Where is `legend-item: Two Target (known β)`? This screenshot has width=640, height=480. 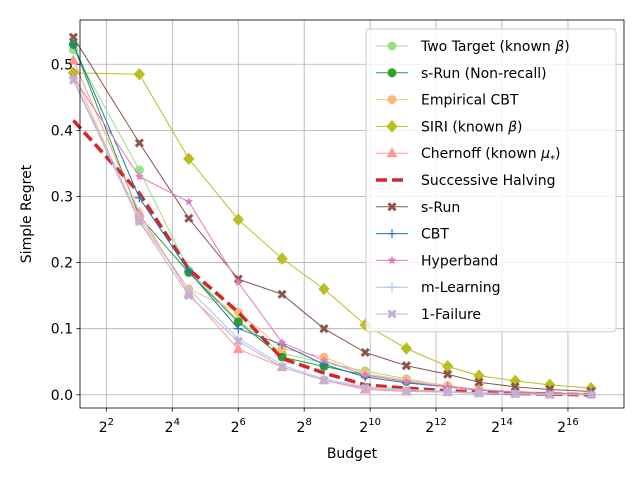
legend-item: Two Target (known β) is located at coordinates (473, 47).